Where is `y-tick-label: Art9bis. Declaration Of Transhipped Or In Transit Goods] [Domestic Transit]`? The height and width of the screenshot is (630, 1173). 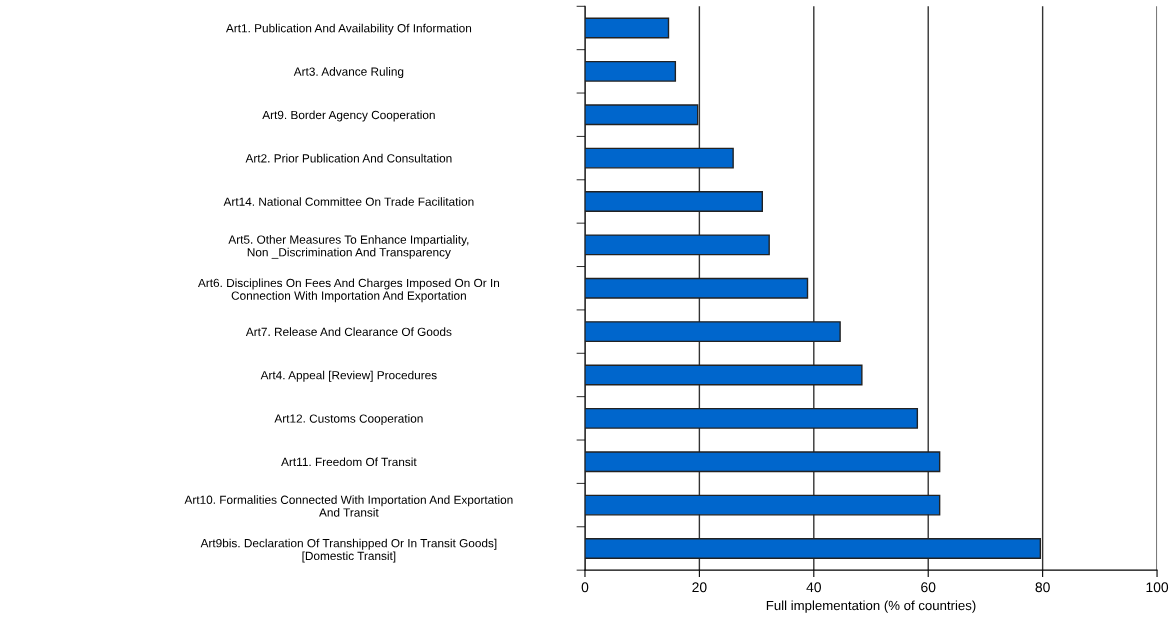
y-tick-label: Art9bis. Declaration Of Transhipped Or In Transit Goods] [Domestic Transit] is located at coordinates (348, 550).